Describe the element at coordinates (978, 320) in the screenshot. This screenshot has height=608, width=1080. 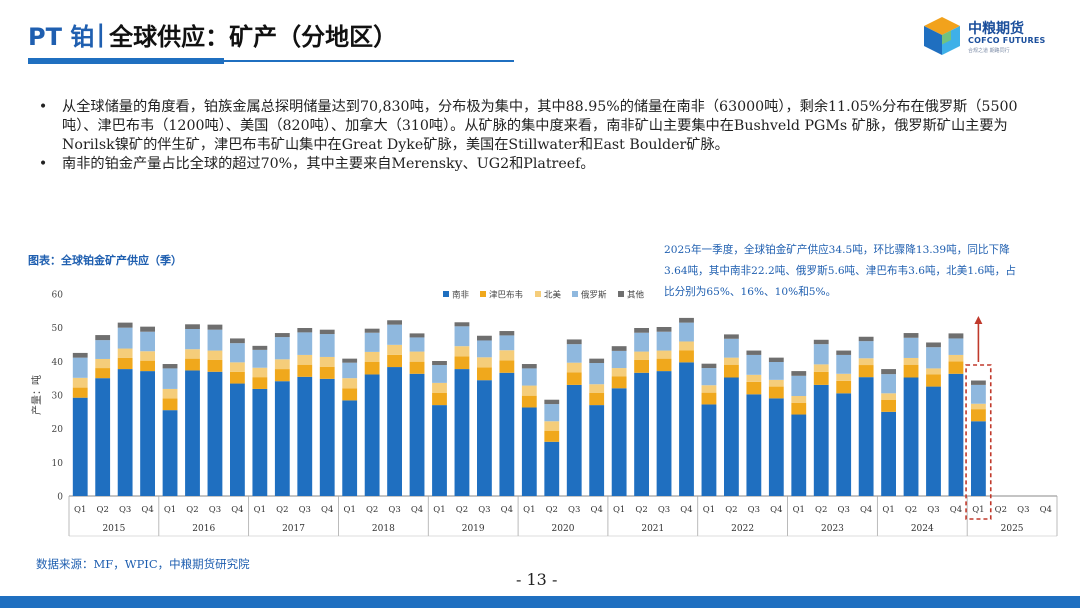
I see `highlight-arrow-head` at that location.